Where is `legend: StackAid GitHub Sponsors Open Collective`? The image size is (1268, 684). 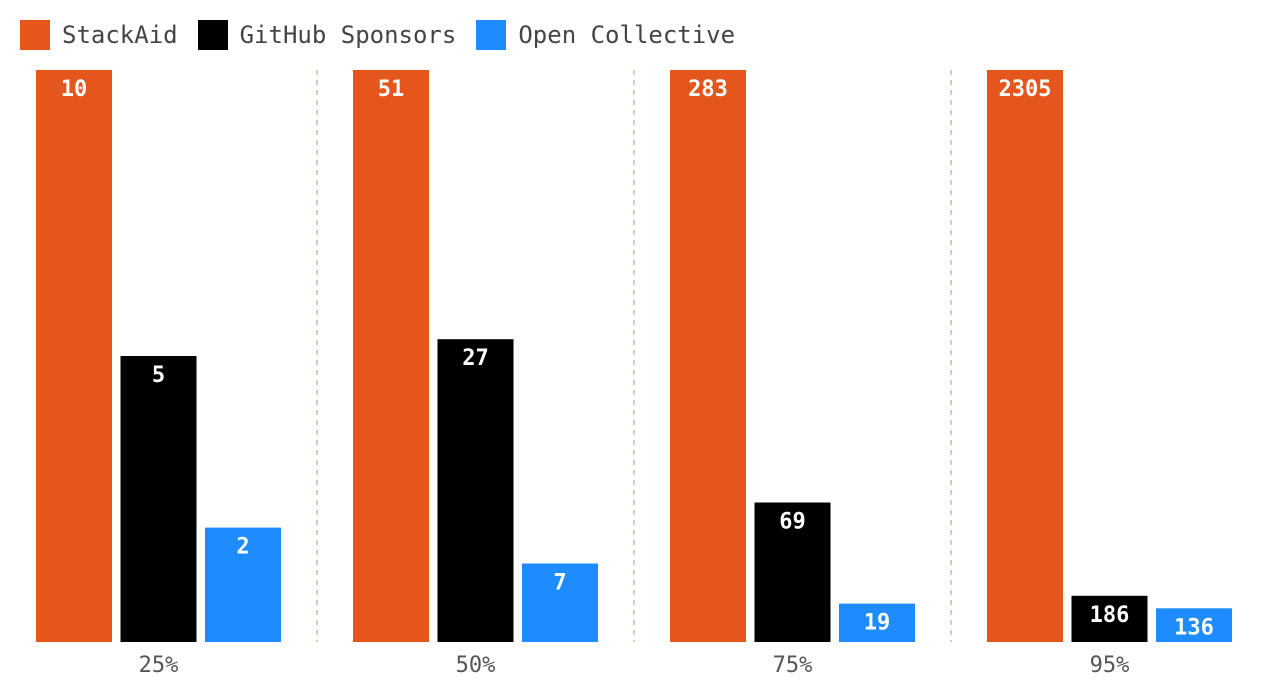
legend: StackAid GitHub Sponsors Open Collective is located at coordinates (387, 35).